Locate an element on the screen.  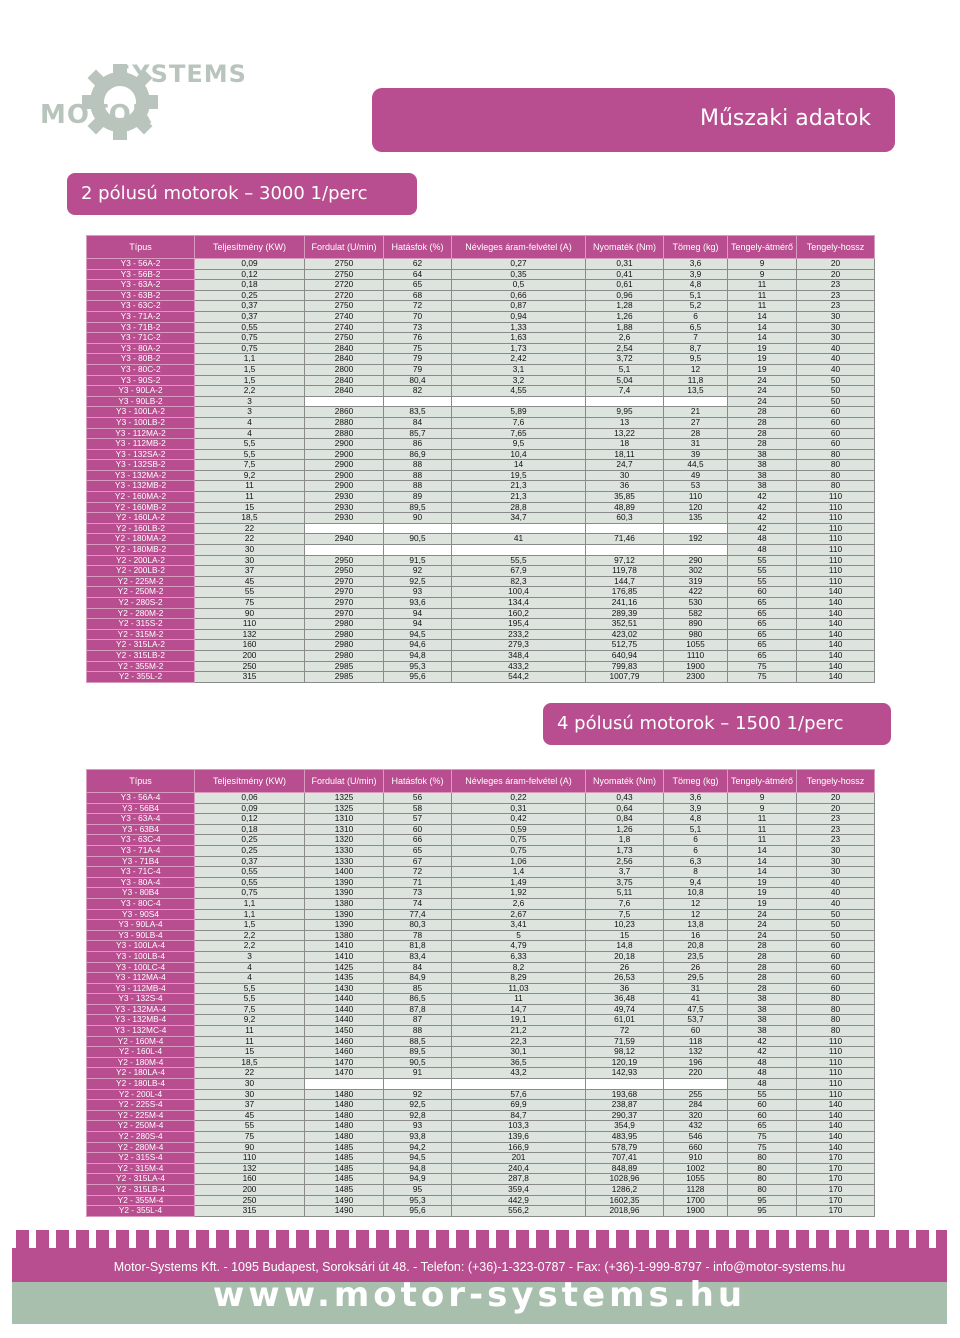
motor-type-cell: Y2 - 180MB-2 is located at coordinates (140, 550).